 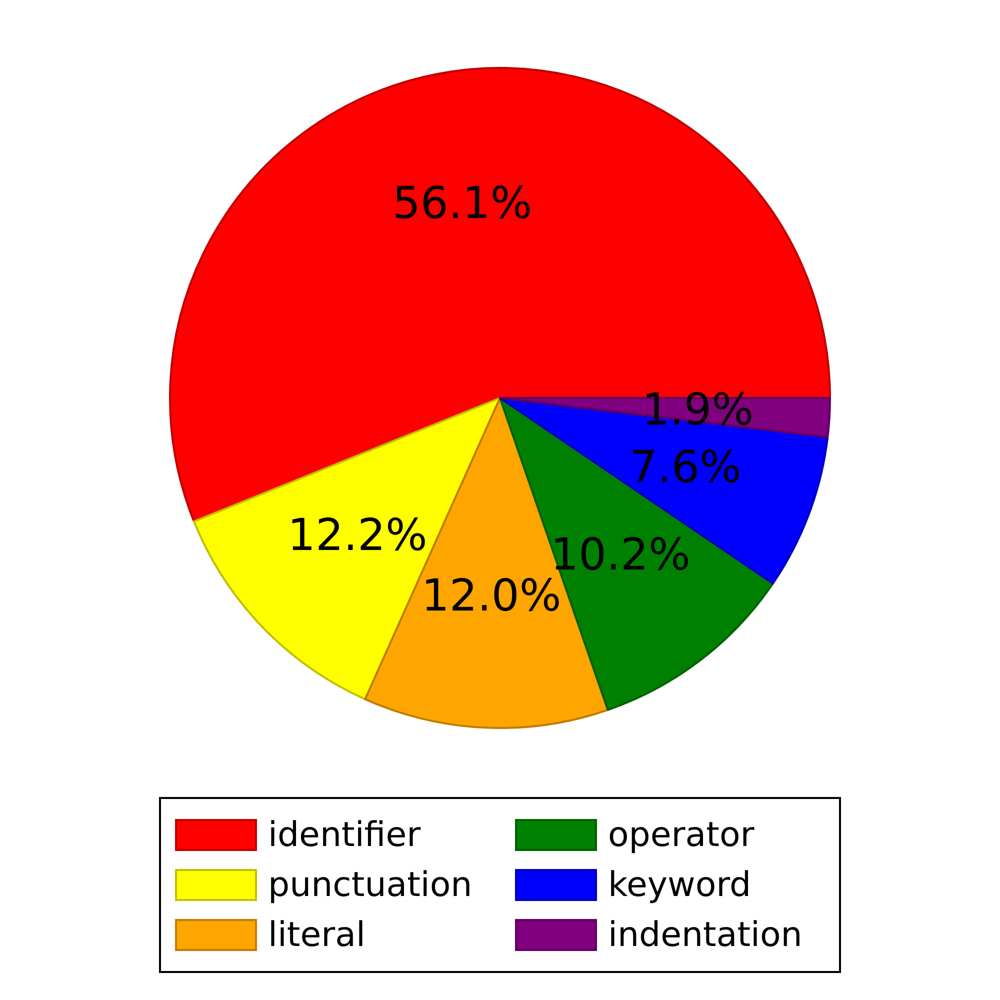 What do you see at coordinates (370, 885) in the screenshot?
I see `legend-label: punctuation` at bounding box center [370, 885].